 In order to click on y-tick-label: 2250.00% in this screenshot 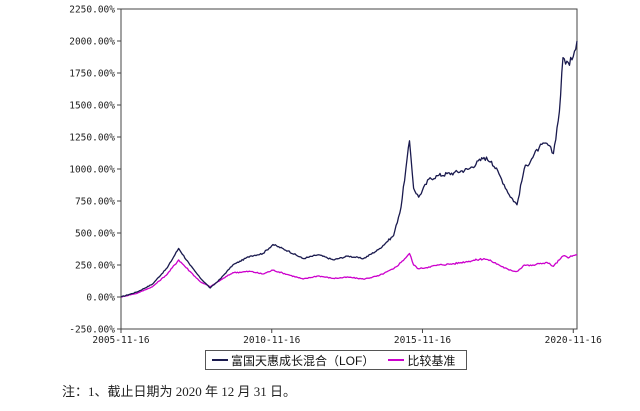, I will do `click(92, 10)`.